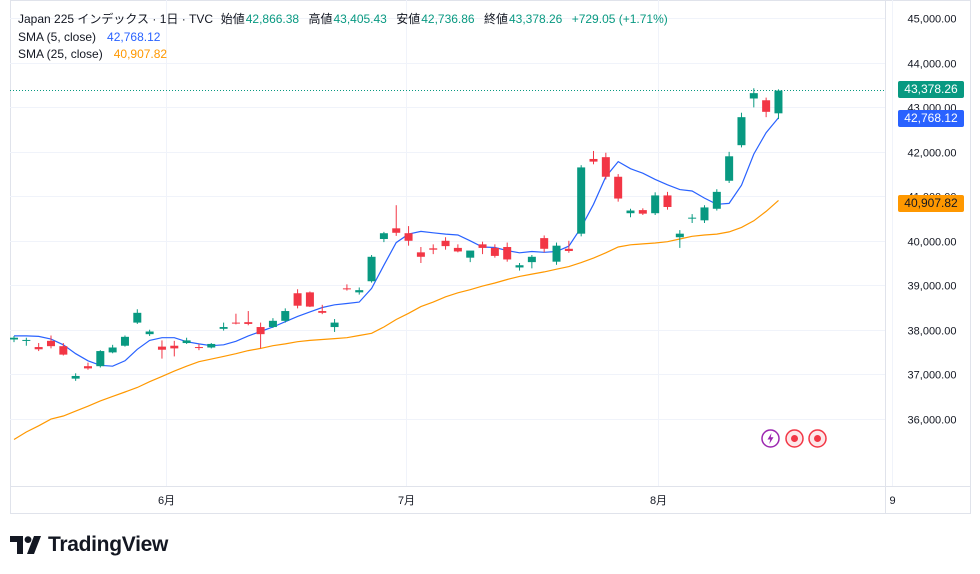 This screenshot has height=574, width=980. What do you see at coordinates (406, 501) in the screenshot?
I see `x-tick-label: 7月` at bounding box center [406, 501].